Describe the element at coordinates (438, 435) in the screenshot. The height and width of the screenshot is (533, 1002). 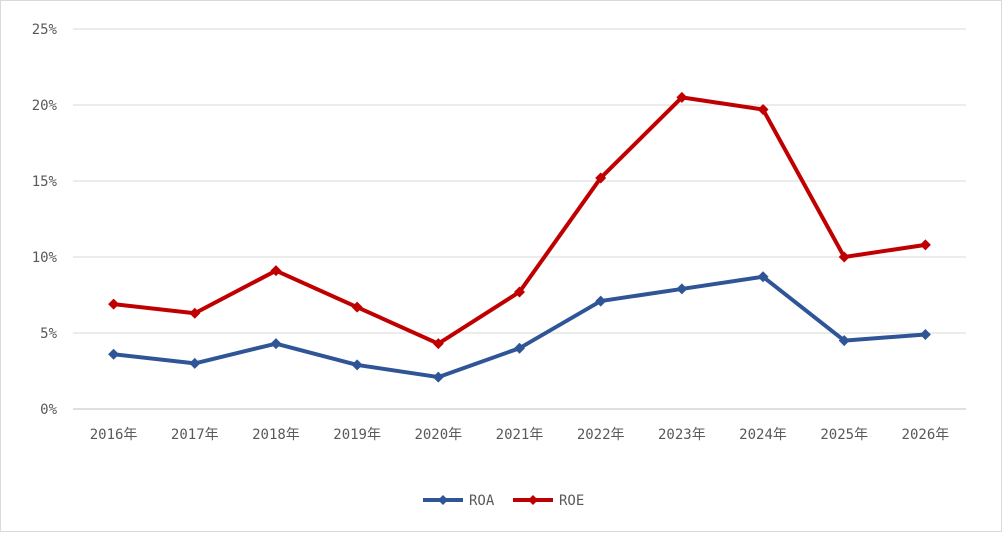
I see `x-tick-label: 2020年` at that location.